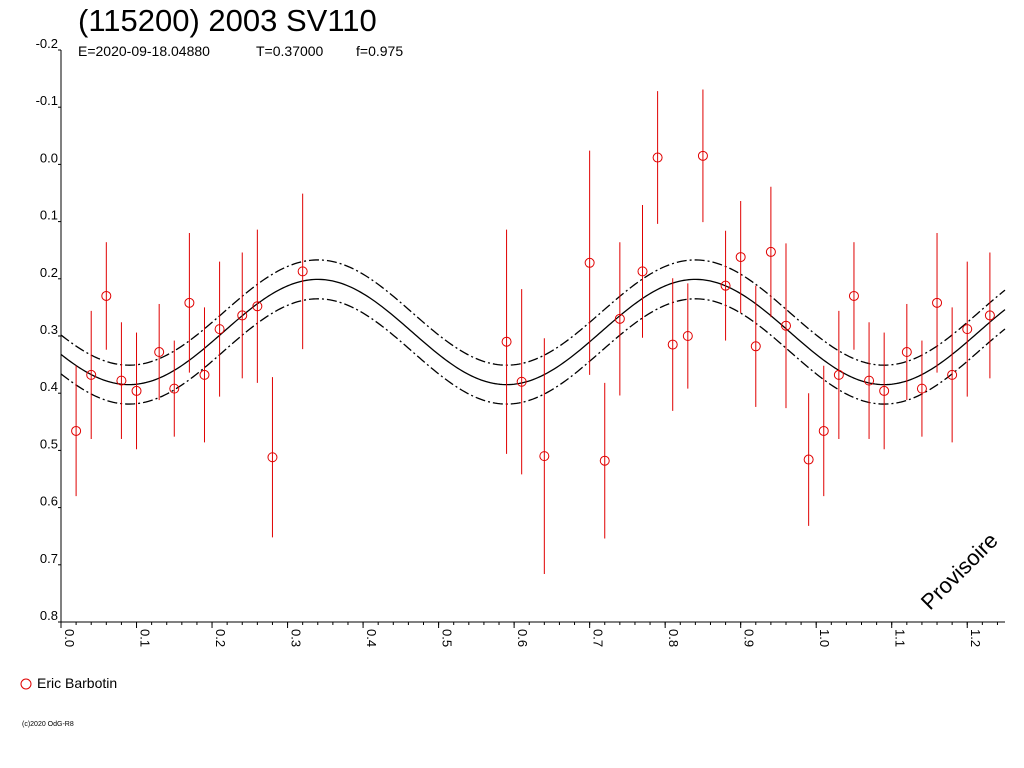 The height and width of the screenshot is (768, 1024). Describe the element at coordinates (47, 100) in the screenshot. I see `y-tick-label: -0.1` at that location.